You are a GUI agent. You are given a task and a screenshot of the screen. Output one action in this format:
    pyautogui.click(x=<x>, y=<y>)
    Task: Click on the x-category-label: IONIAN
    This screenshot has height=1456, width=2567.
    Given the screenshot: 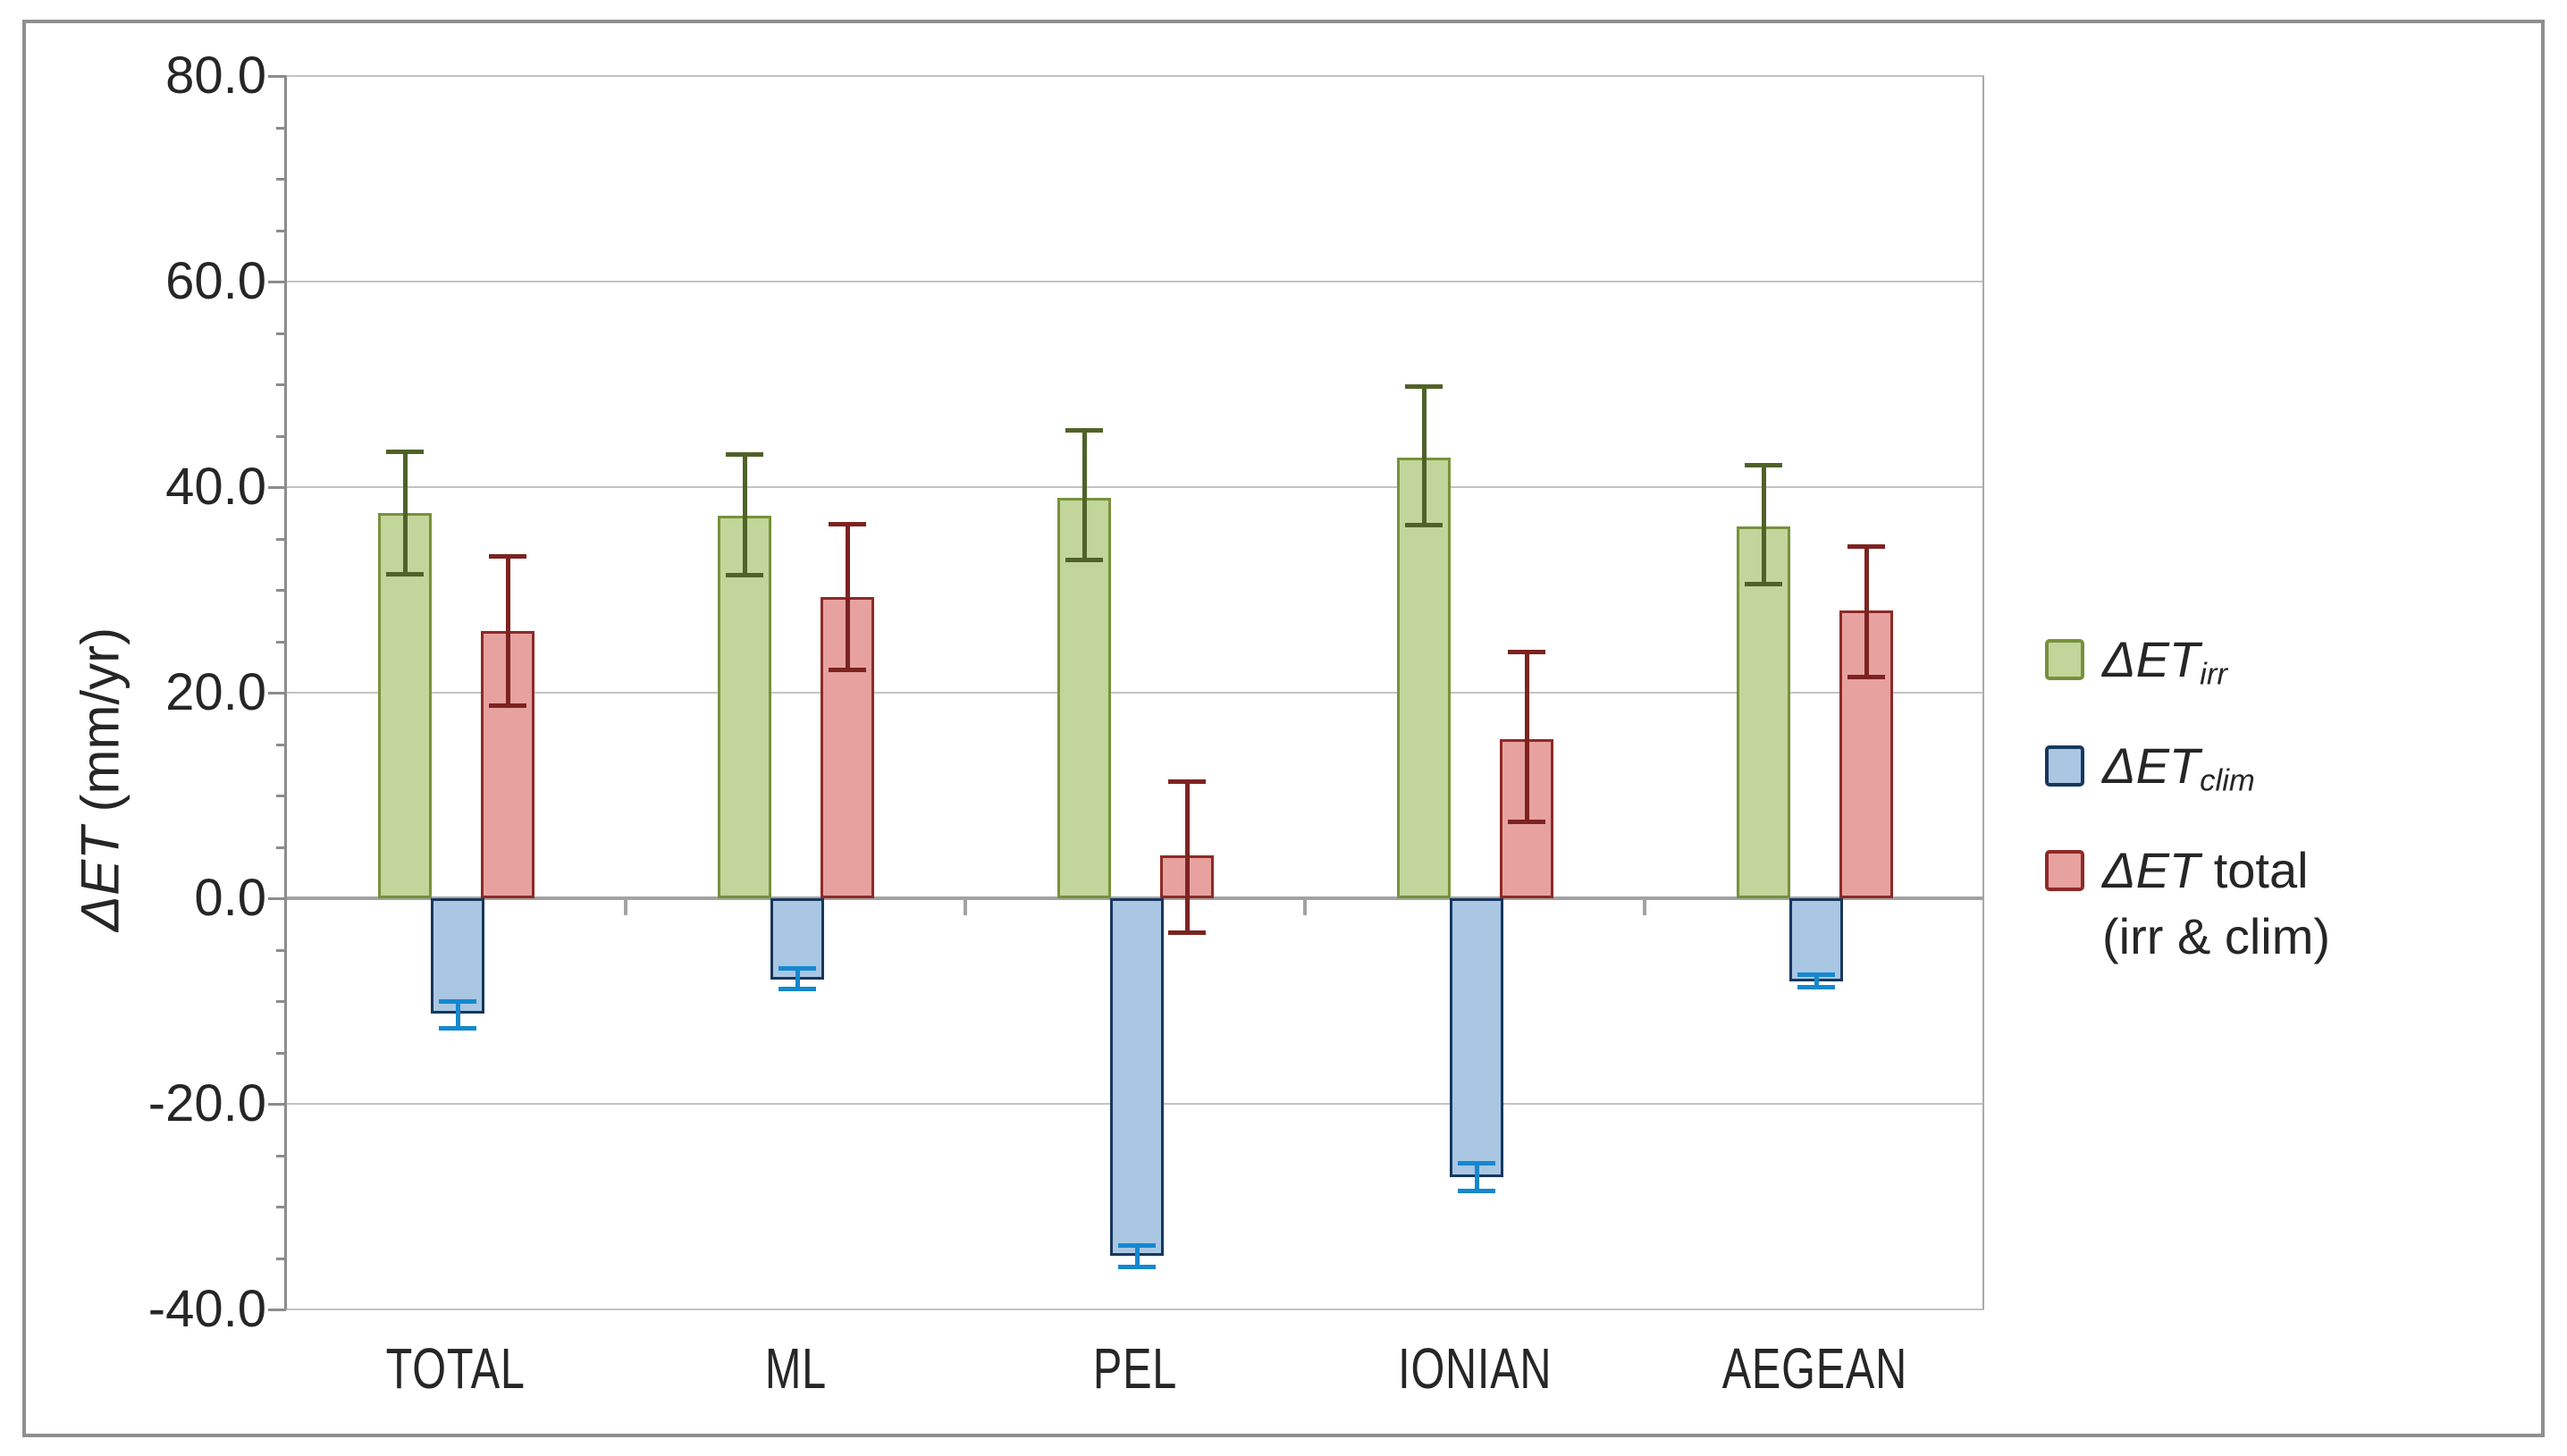 What is the action you would take?
    pyautogui.click(x=1475, y=1369)
    